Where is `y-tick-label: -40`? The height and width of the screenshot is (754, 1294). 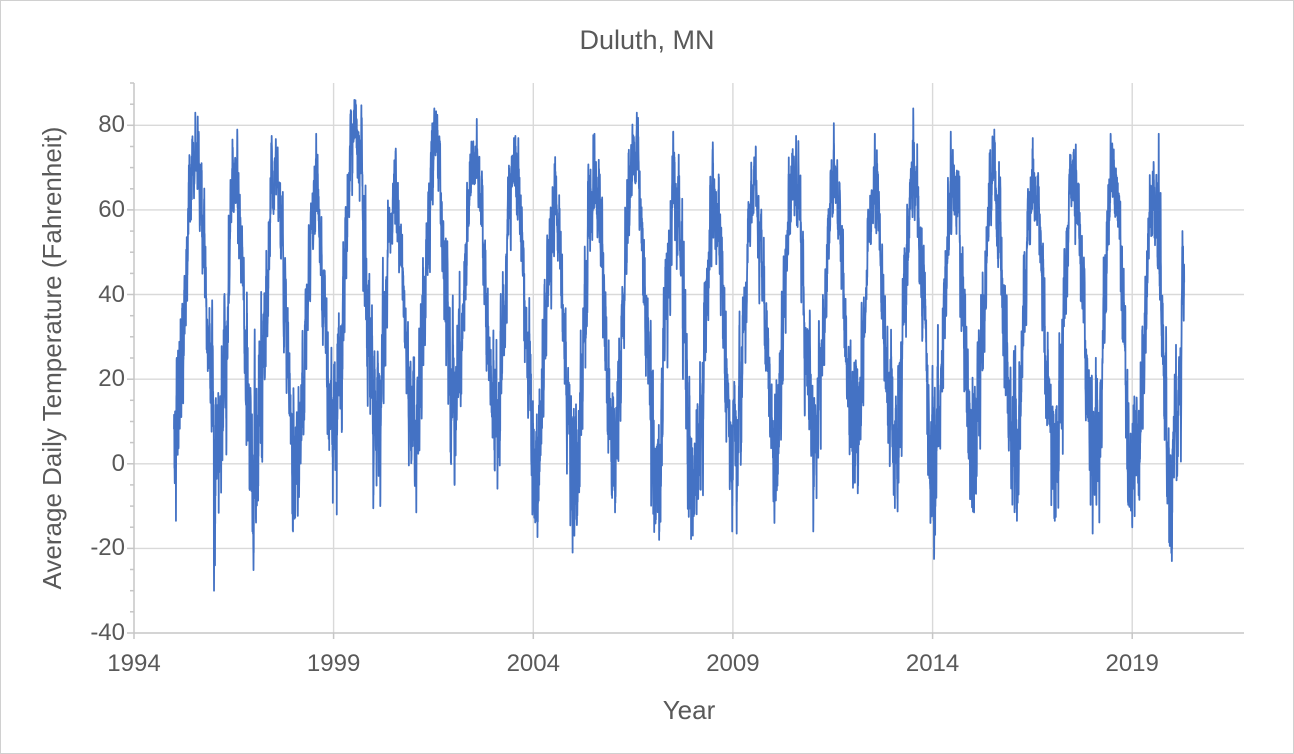
y-tick-label: -40 is located at coordinates (107, 632).